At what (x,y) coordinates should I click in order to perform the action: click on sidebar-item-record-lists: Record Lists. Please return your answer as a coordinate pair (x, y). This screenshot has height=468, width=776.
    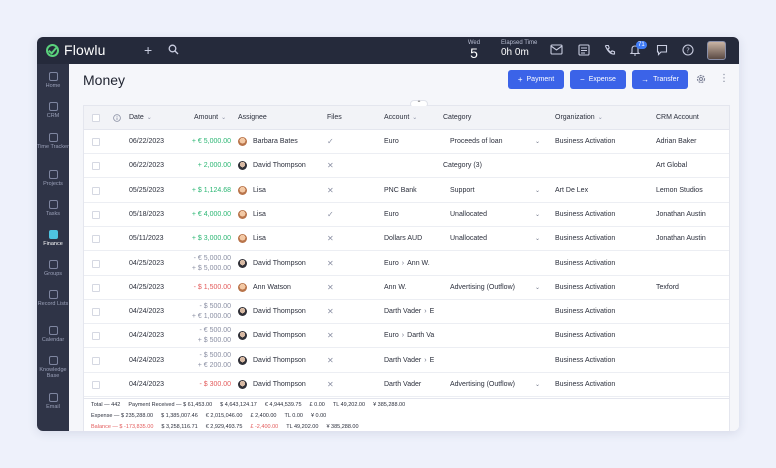
    Looking at the image, I should click on (53, 298).